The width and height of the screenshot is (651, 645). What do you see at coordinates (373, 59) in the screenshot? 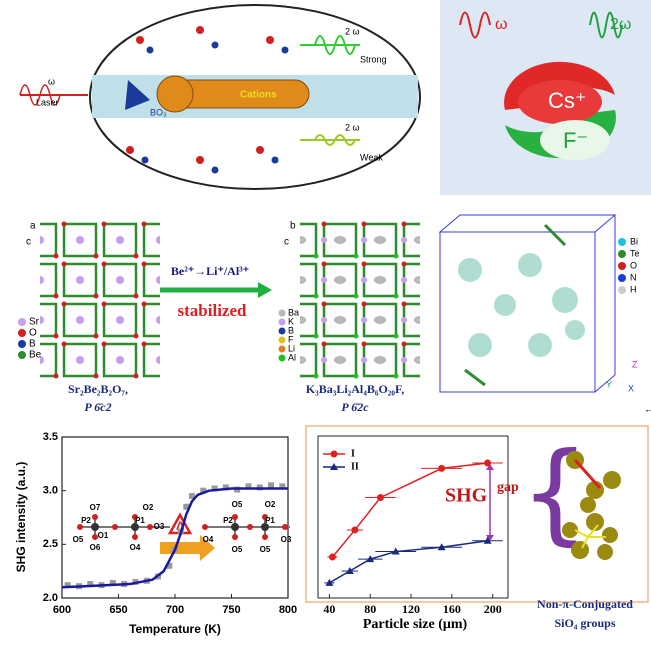
I see `label: Strong` at bounding box center [373, 59].